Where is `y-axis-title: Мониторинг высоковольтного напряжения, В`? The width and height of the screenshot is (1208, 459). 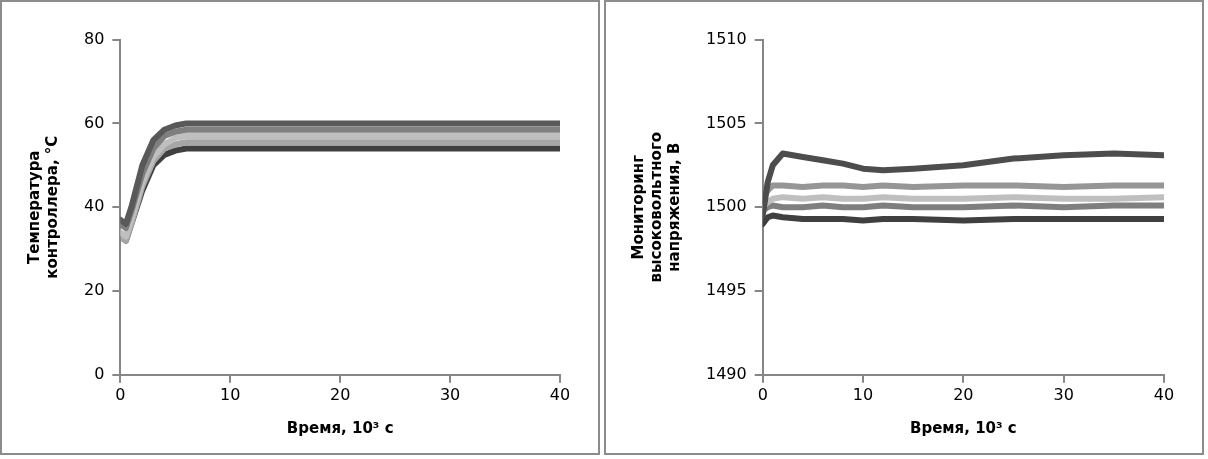
y-axis-title: Мониторинг высоковольтного напряжения, В is located at coordinates (655, 207).